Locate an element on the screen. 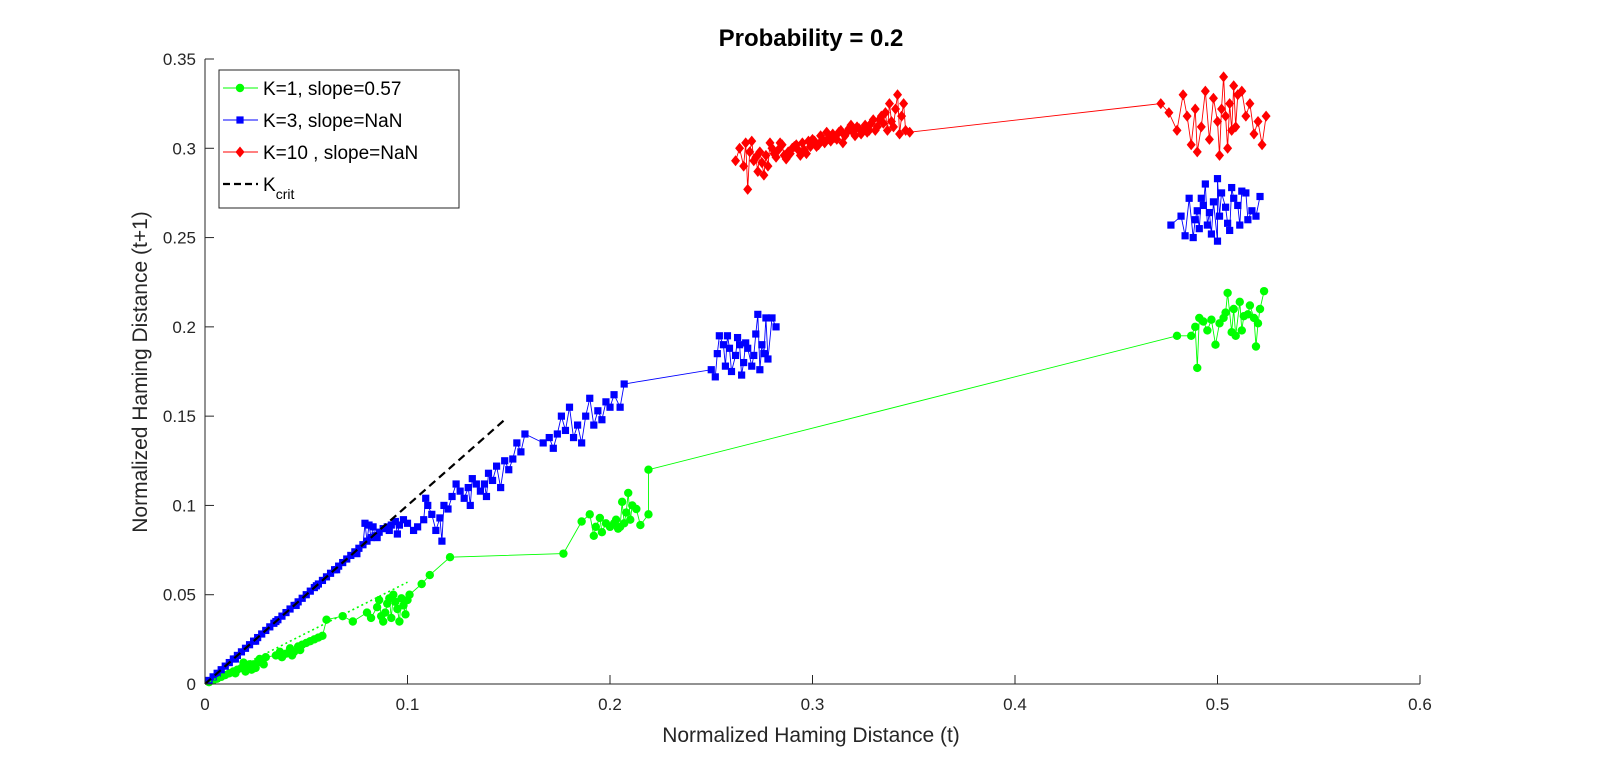 This screenshot has height=783, width=1600. x-tick-label: 0.6 is located at coordinates (1420, 704).